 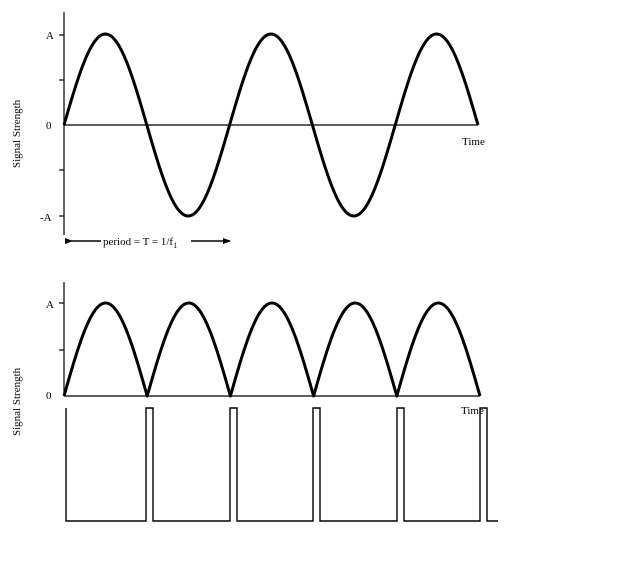 I want to click on top-tick-label-a: A, so click(x=50, y=36).